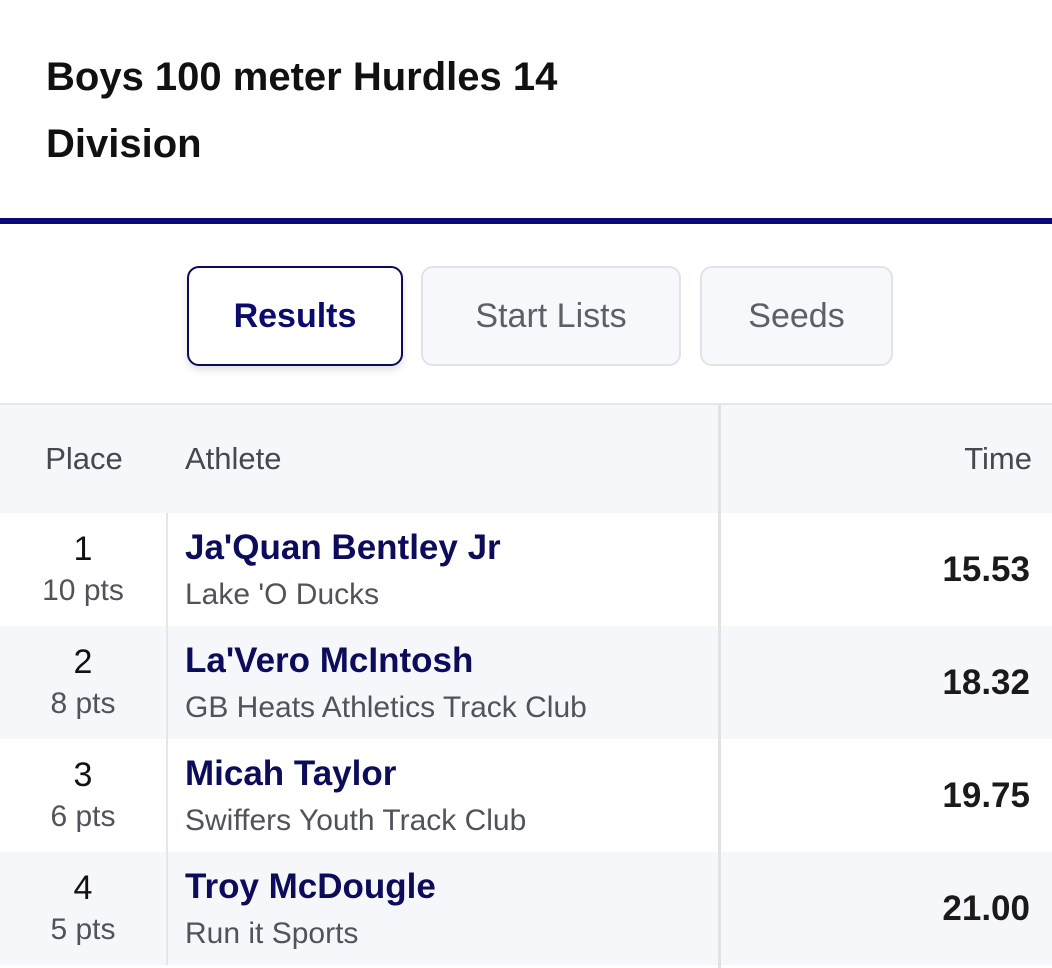  I want to click on tab-seeds: Seeds, so click(796, 316).